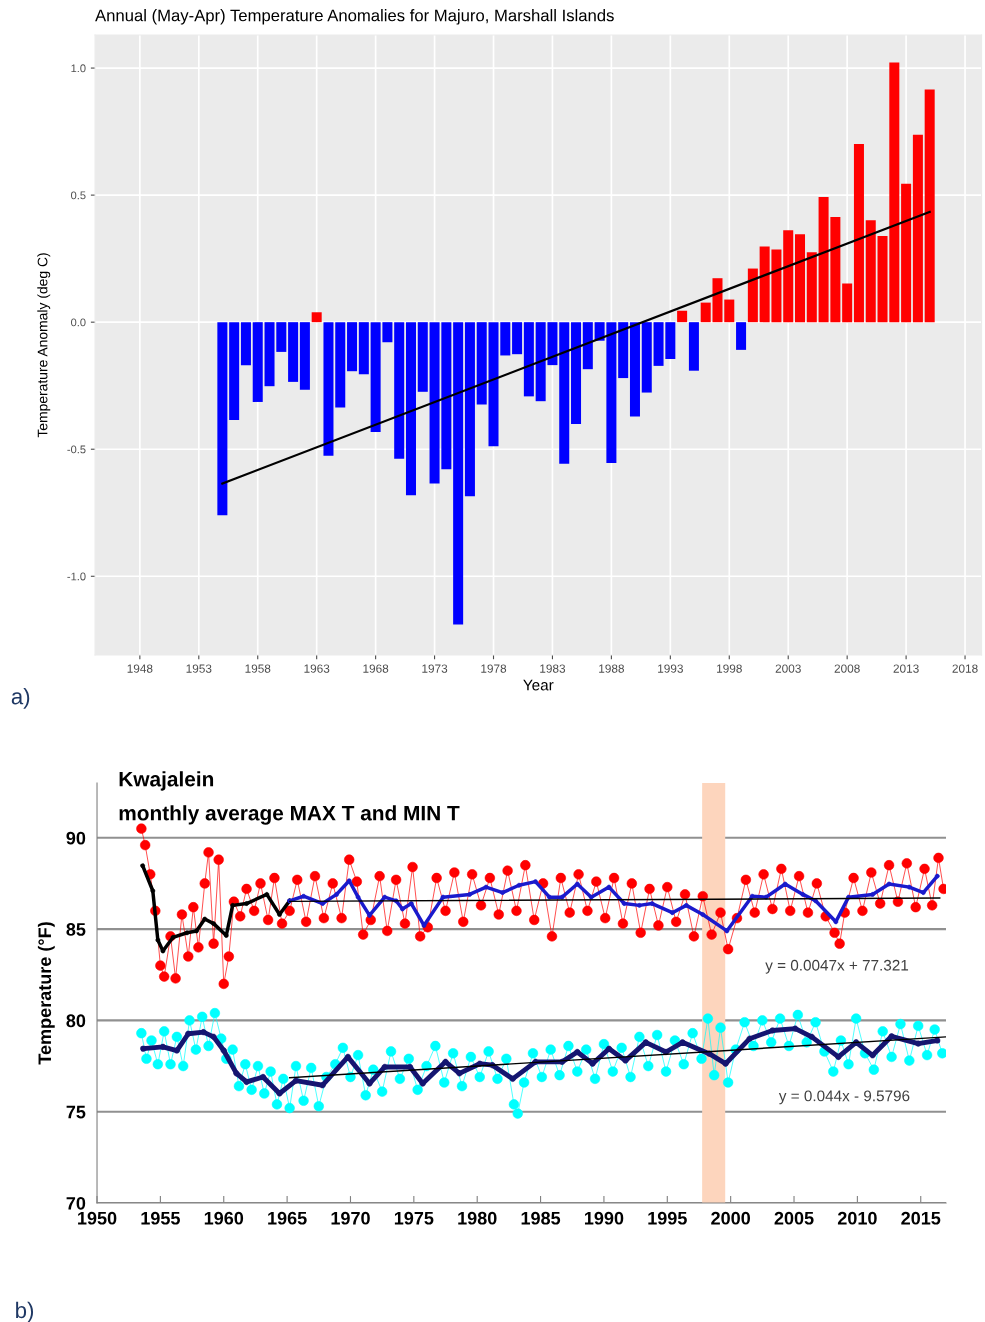  What do you see at coordinates (538, 685) in the screenshot?
I see `x-axis-title: Year` at bounding box center [538, 685].